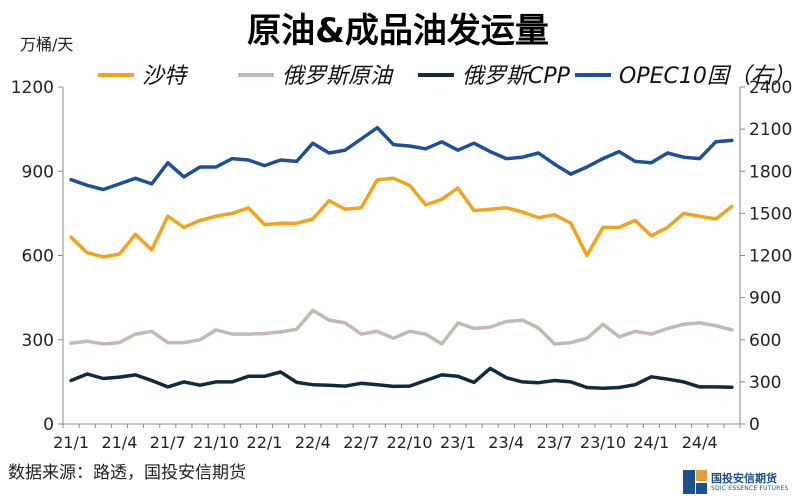 This screenshot has height=500, width=810. I want to click on logo-name-en: SDIC ESSENCE FUTURES, so click(750, 488).